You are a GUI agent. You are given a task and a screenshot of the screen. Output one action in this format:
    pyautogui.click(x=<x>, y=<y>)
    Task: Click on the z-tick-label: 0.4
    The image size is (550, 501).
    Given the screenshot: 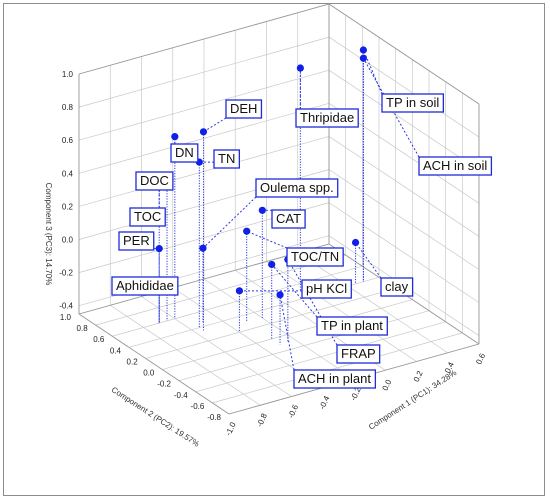 What is the action you would take?
    pyautogui.click(x=68, y=173)
    